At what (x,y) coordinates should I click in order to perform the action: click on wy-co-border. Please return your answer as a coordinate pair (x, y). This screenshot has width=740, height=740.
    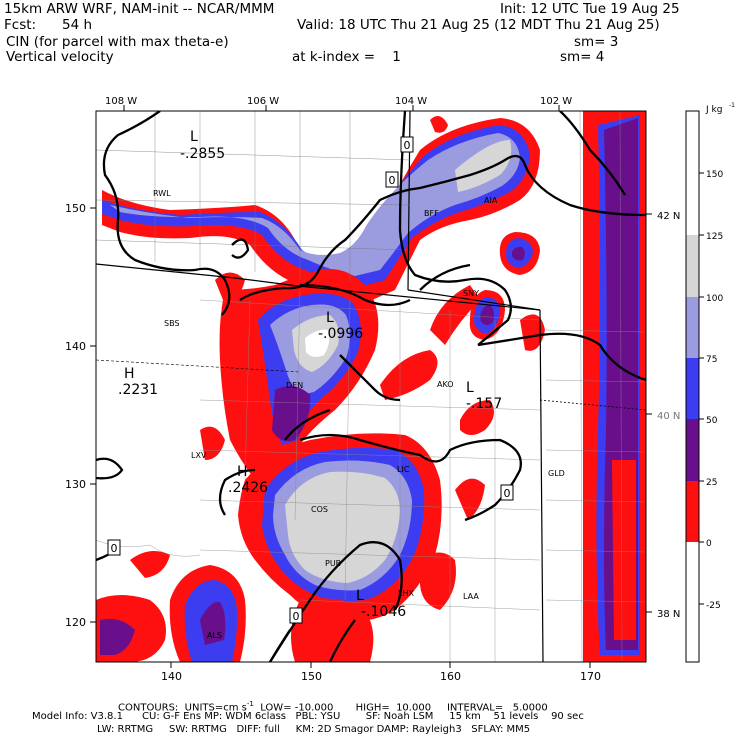
    Looking at the image, I should click on (318, 287).